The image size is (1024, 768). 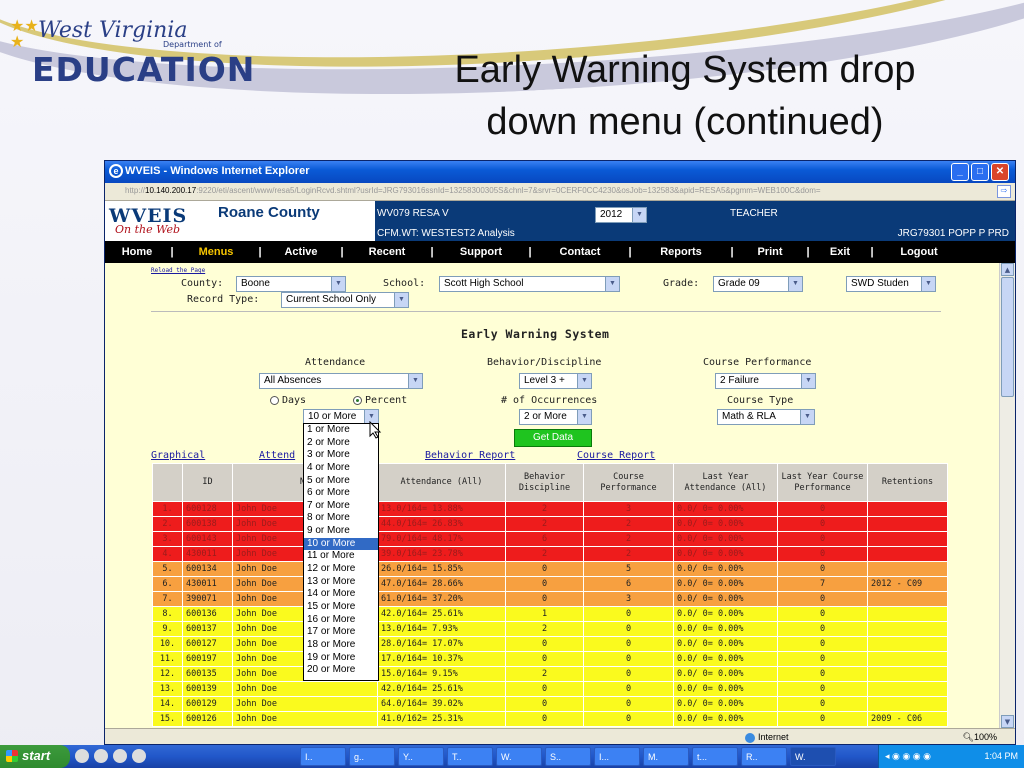 I want to click on maximize-button: □, so click(x=980, y=172).